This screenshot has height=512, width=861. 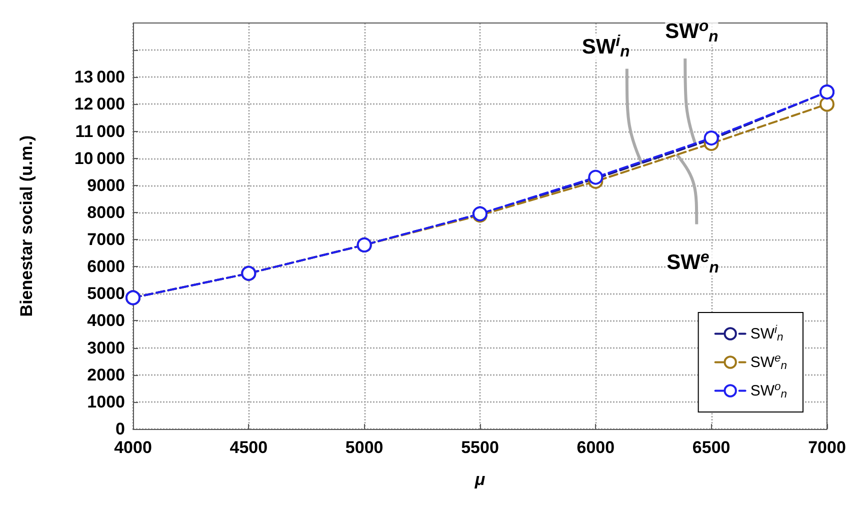 What do you see at coordinates (100, 131) in the screenshot?
I see `y-tick-label: 11 000` at bounding box center [100, 131].